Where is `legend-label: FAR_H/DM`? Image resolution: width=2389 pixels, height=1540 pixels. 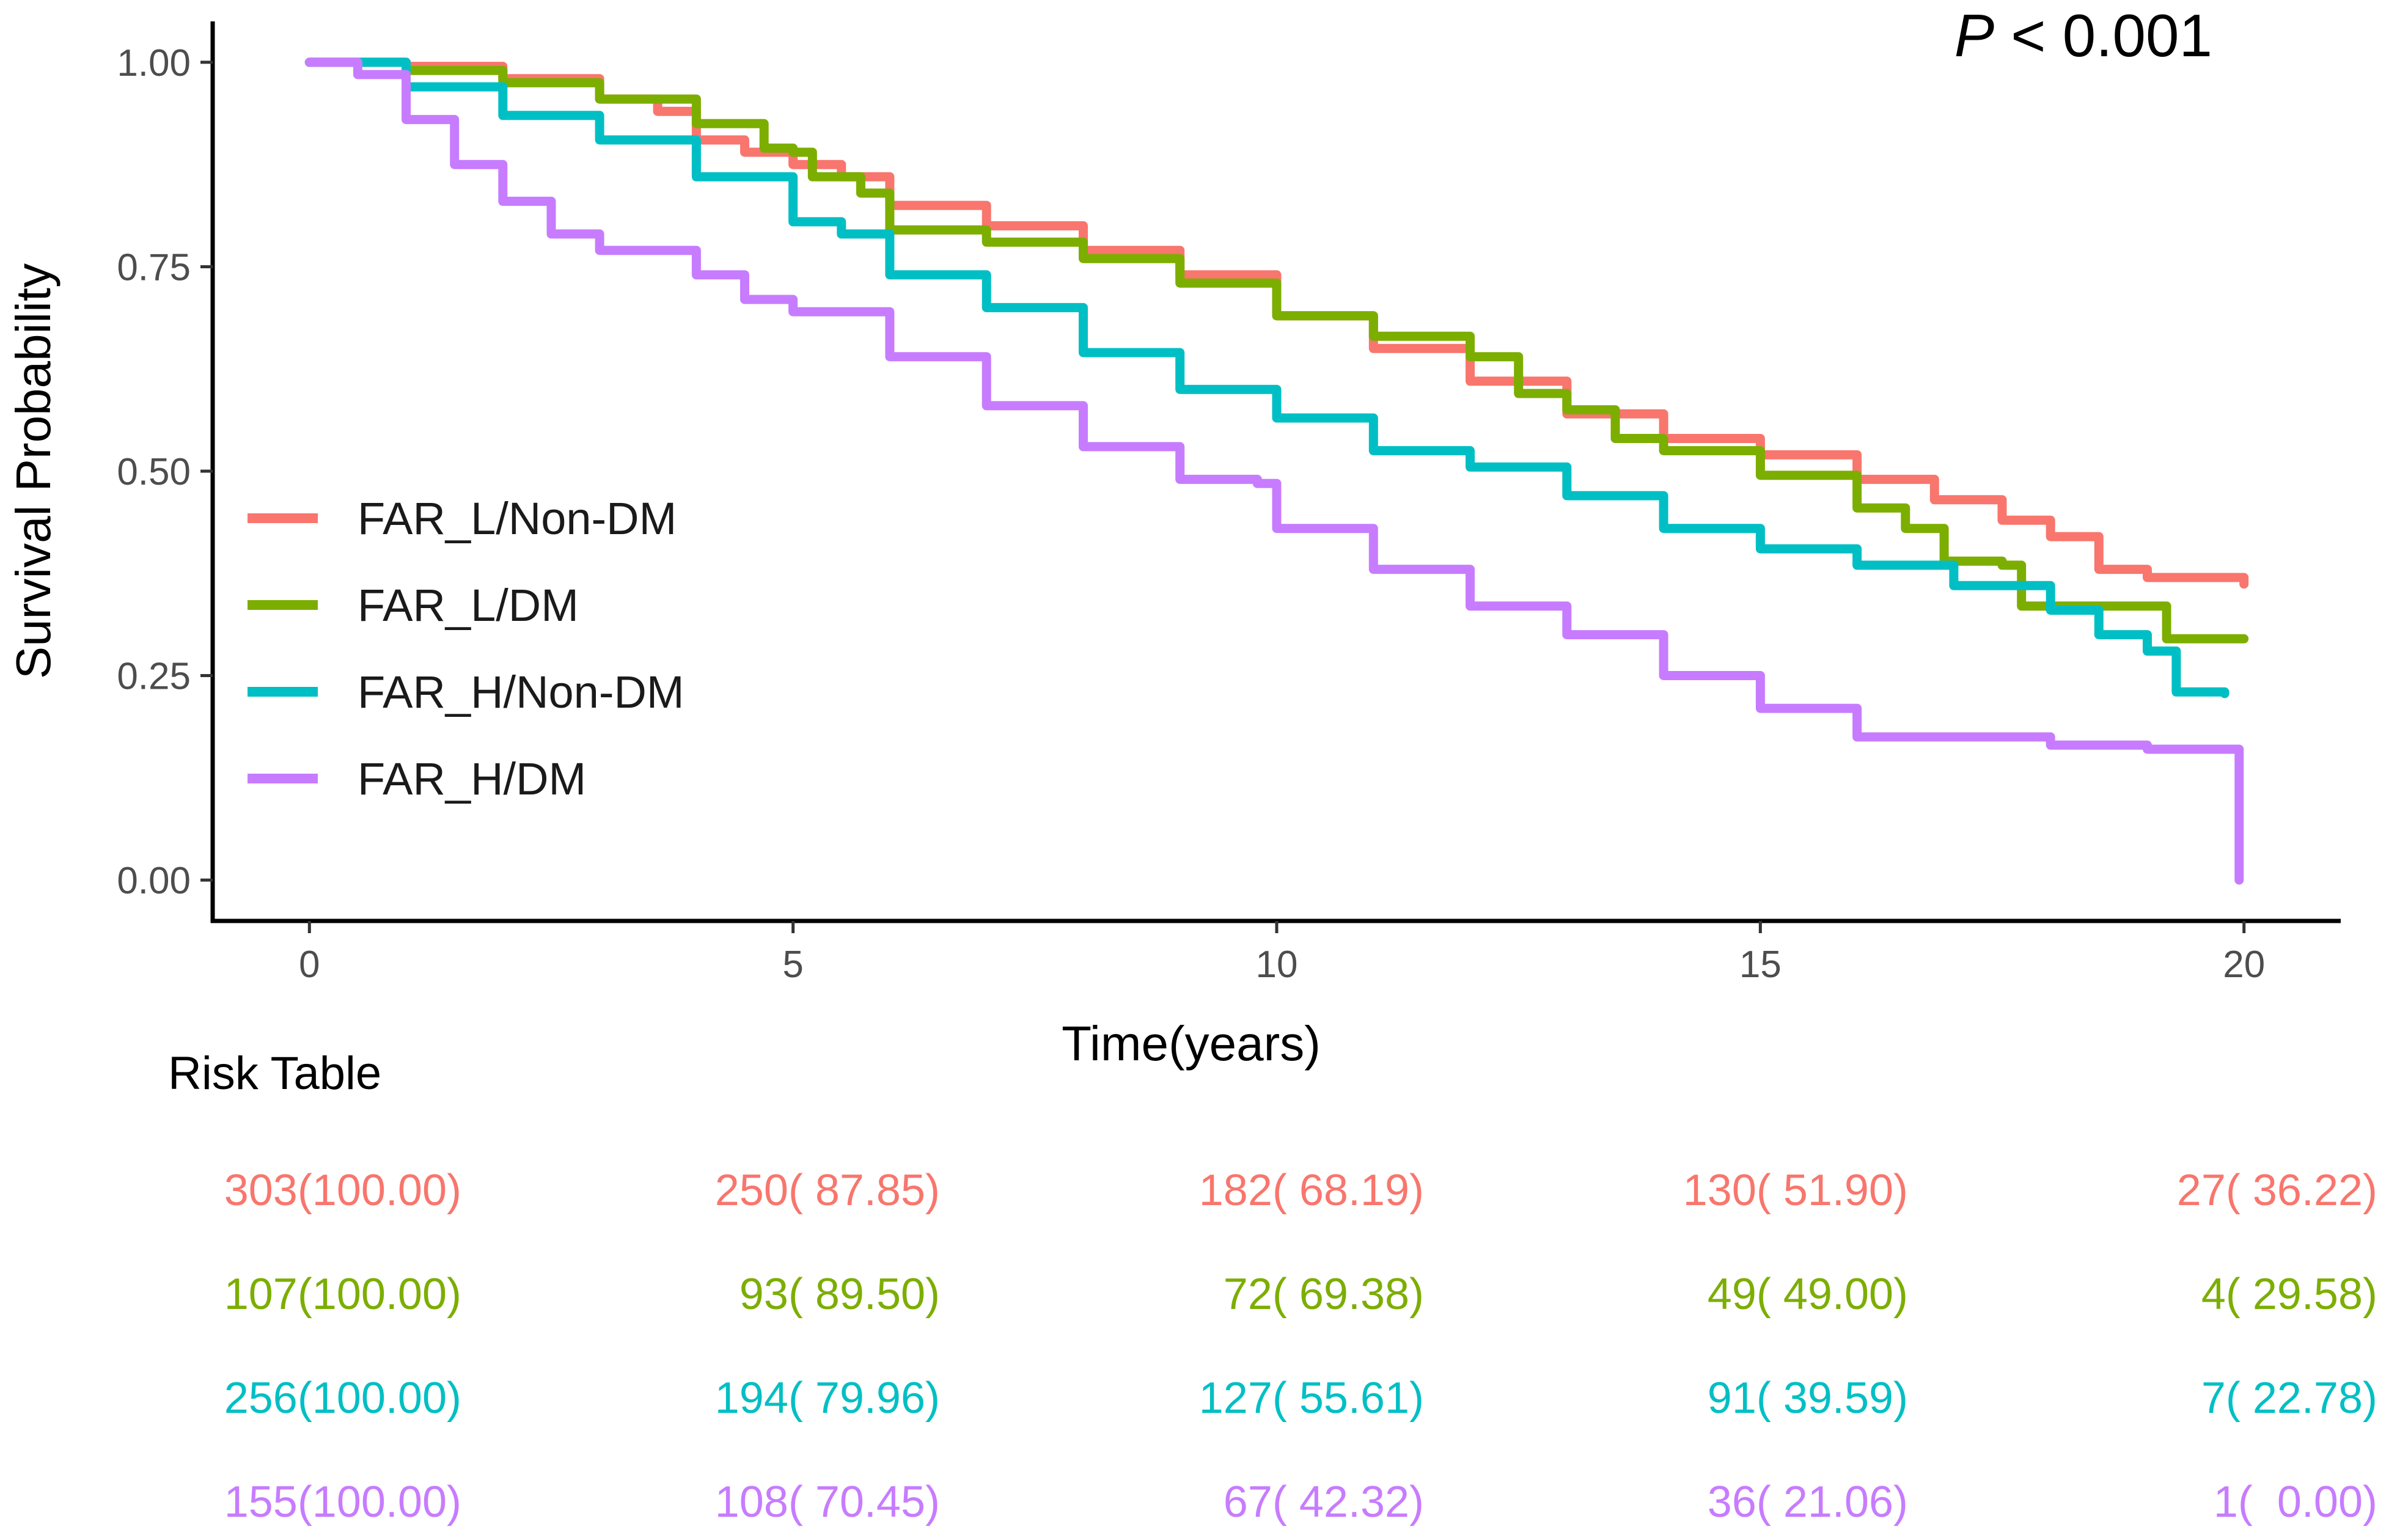
legend-label: FAR_H/DM is located at coordinates (472, 779).